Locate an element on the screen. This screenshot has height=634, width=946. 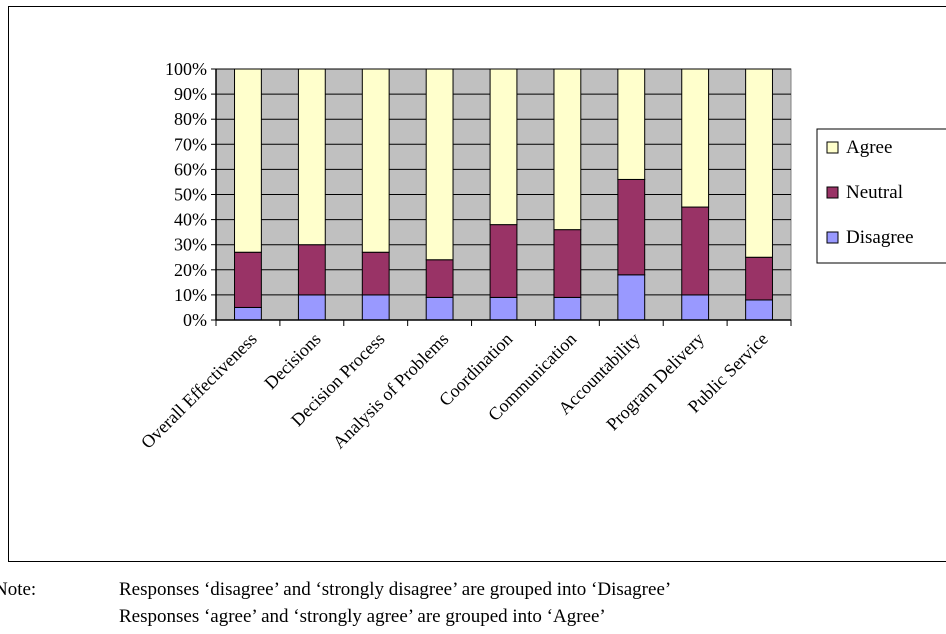
legend: Agree Neutral Disagree is located at coordinates (881, 196).